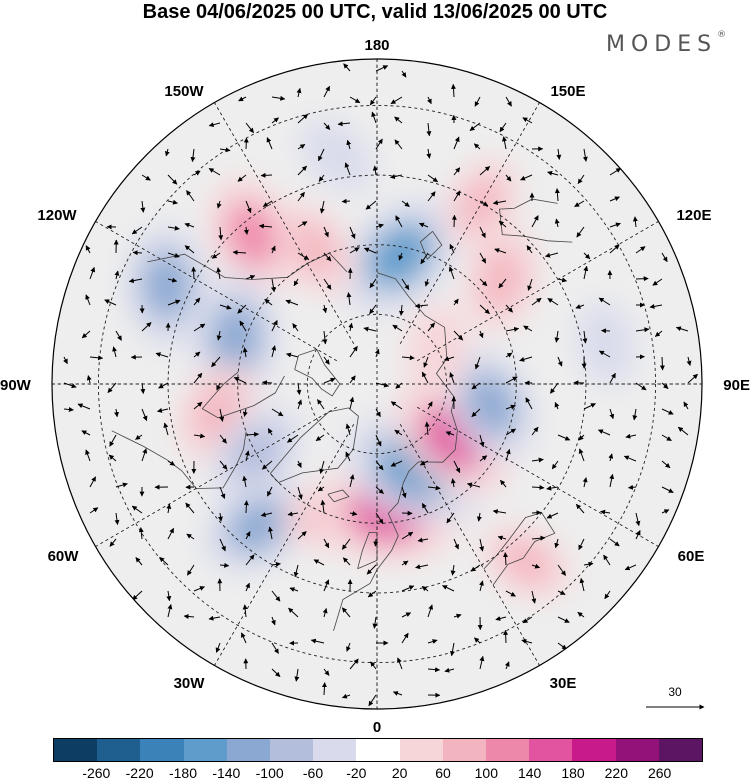 The height and width of the screenshot is (783, 750). Describe the element at coordinates (486, 773) in the screenshot. I see `colorbar-tick-label: 100` at that location.